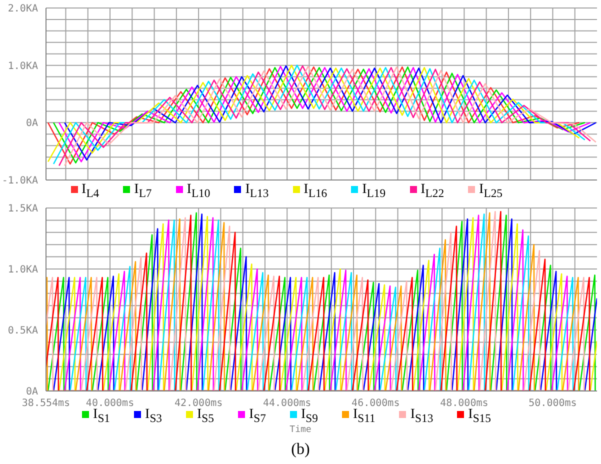  Describe the element at coordinates (143, 191) in the screenshot. I see `legend-label: I$_{L7}$` at that location.